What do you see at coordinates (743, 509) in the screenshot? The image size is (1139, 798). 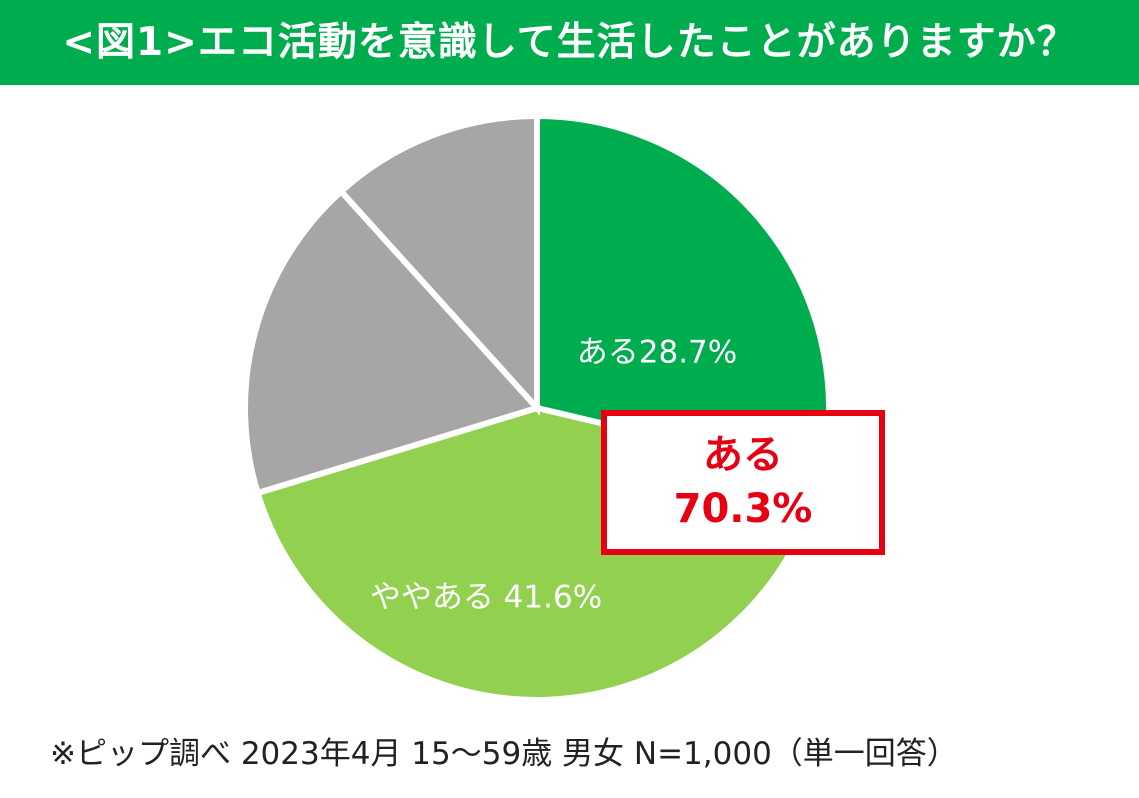 I see `callout-value: 70.3%` at bounding box center [743, 509].